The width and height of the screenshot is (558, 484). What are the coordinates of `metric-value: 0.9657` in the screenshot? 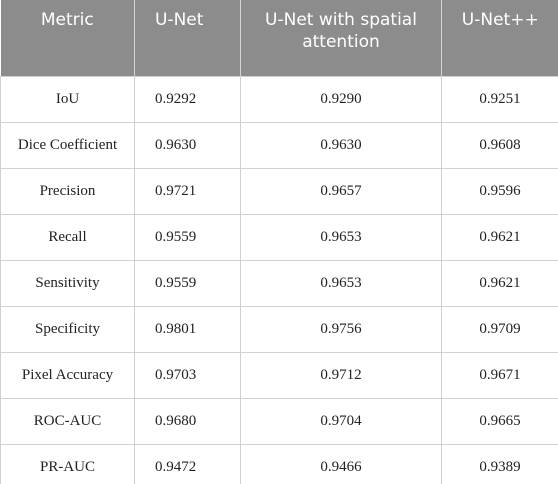 It's located at (341, 191).